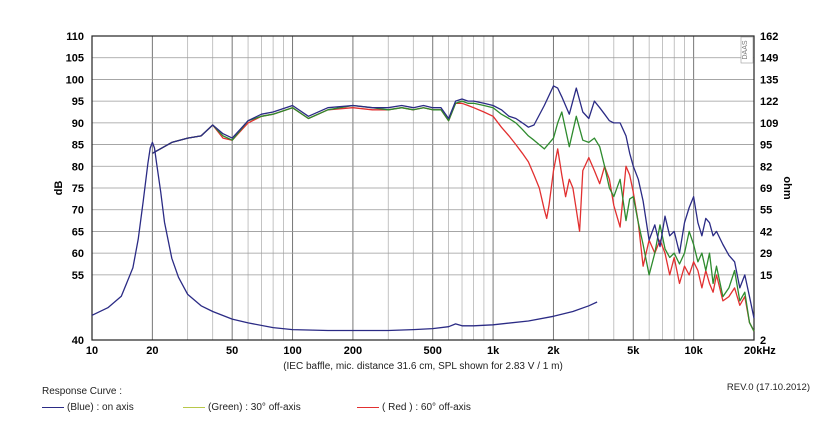  What do you see at coordinates (769, 37) in the screenshot?
I see `y2-tick-label: 162` at bounding box center [769, 37].